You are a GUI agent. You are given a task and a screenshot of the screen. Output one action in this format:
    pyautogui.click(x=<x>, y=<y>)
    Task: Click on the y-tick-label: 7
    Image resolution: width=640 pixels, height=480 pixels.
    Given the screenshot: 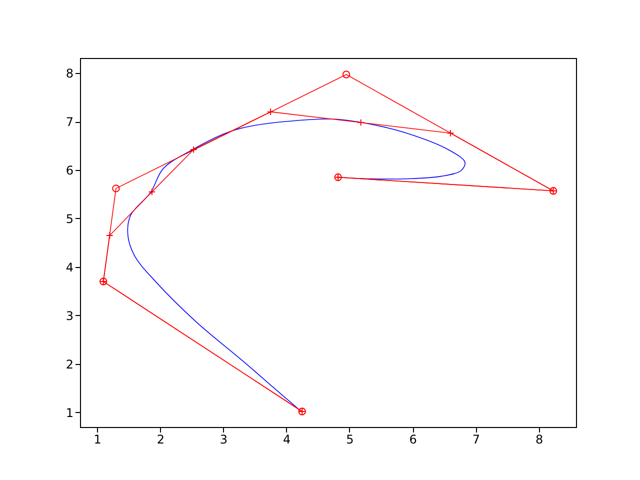 What is the action you would take?
    pyautogui.click(x=70, y=122)
    